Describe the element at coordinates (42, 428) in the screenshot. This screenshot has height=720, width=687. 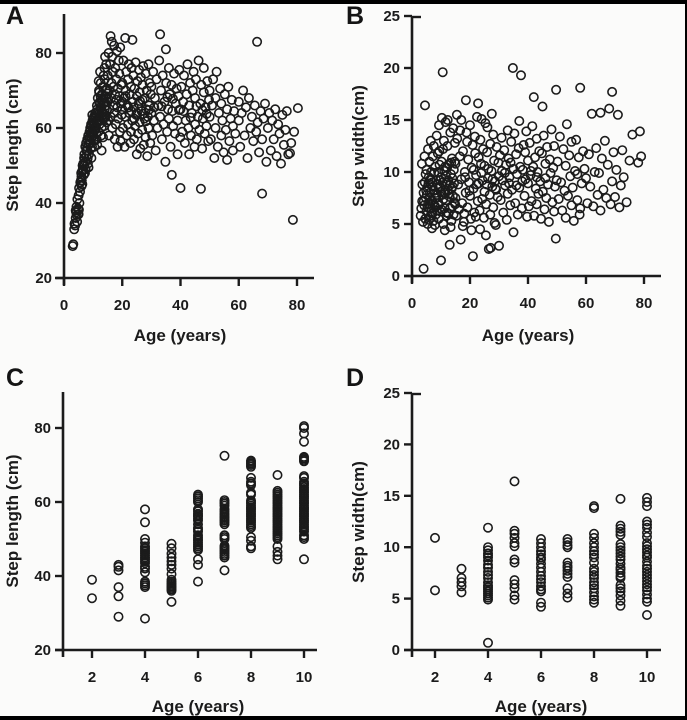
I see `y-tick-label: 80` at that location.